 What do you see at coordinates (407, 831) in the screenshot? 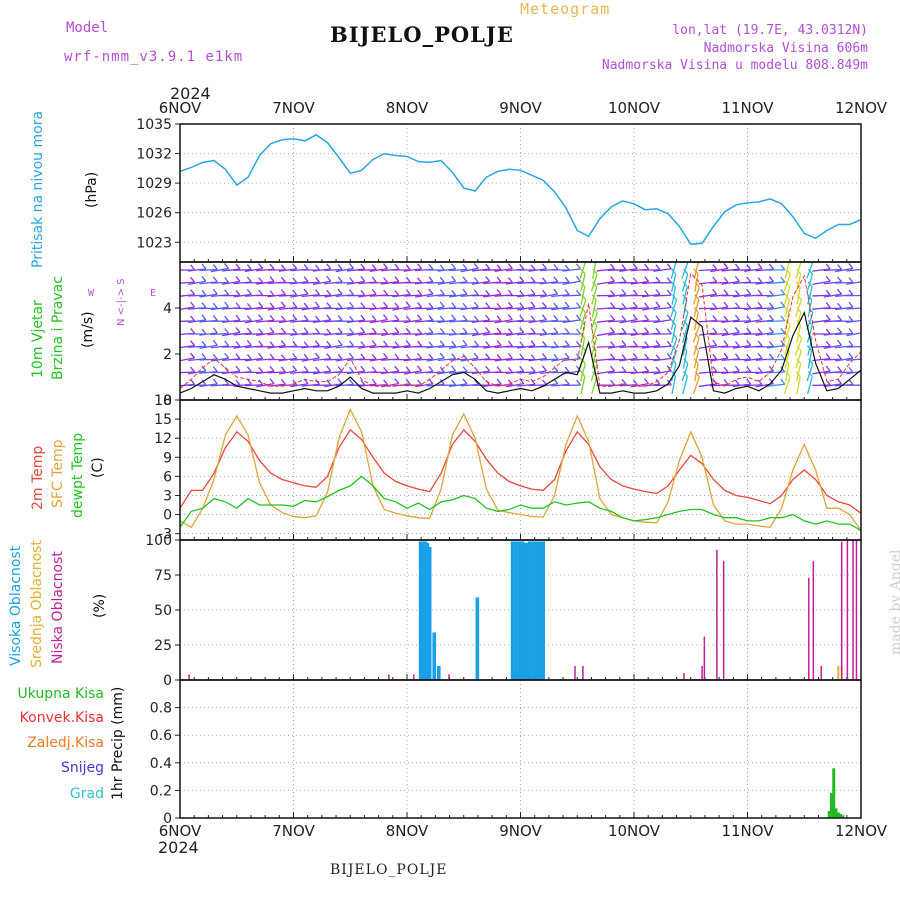
I see `day-label-bottom: 8NOV` at bounding box center [407, 831].